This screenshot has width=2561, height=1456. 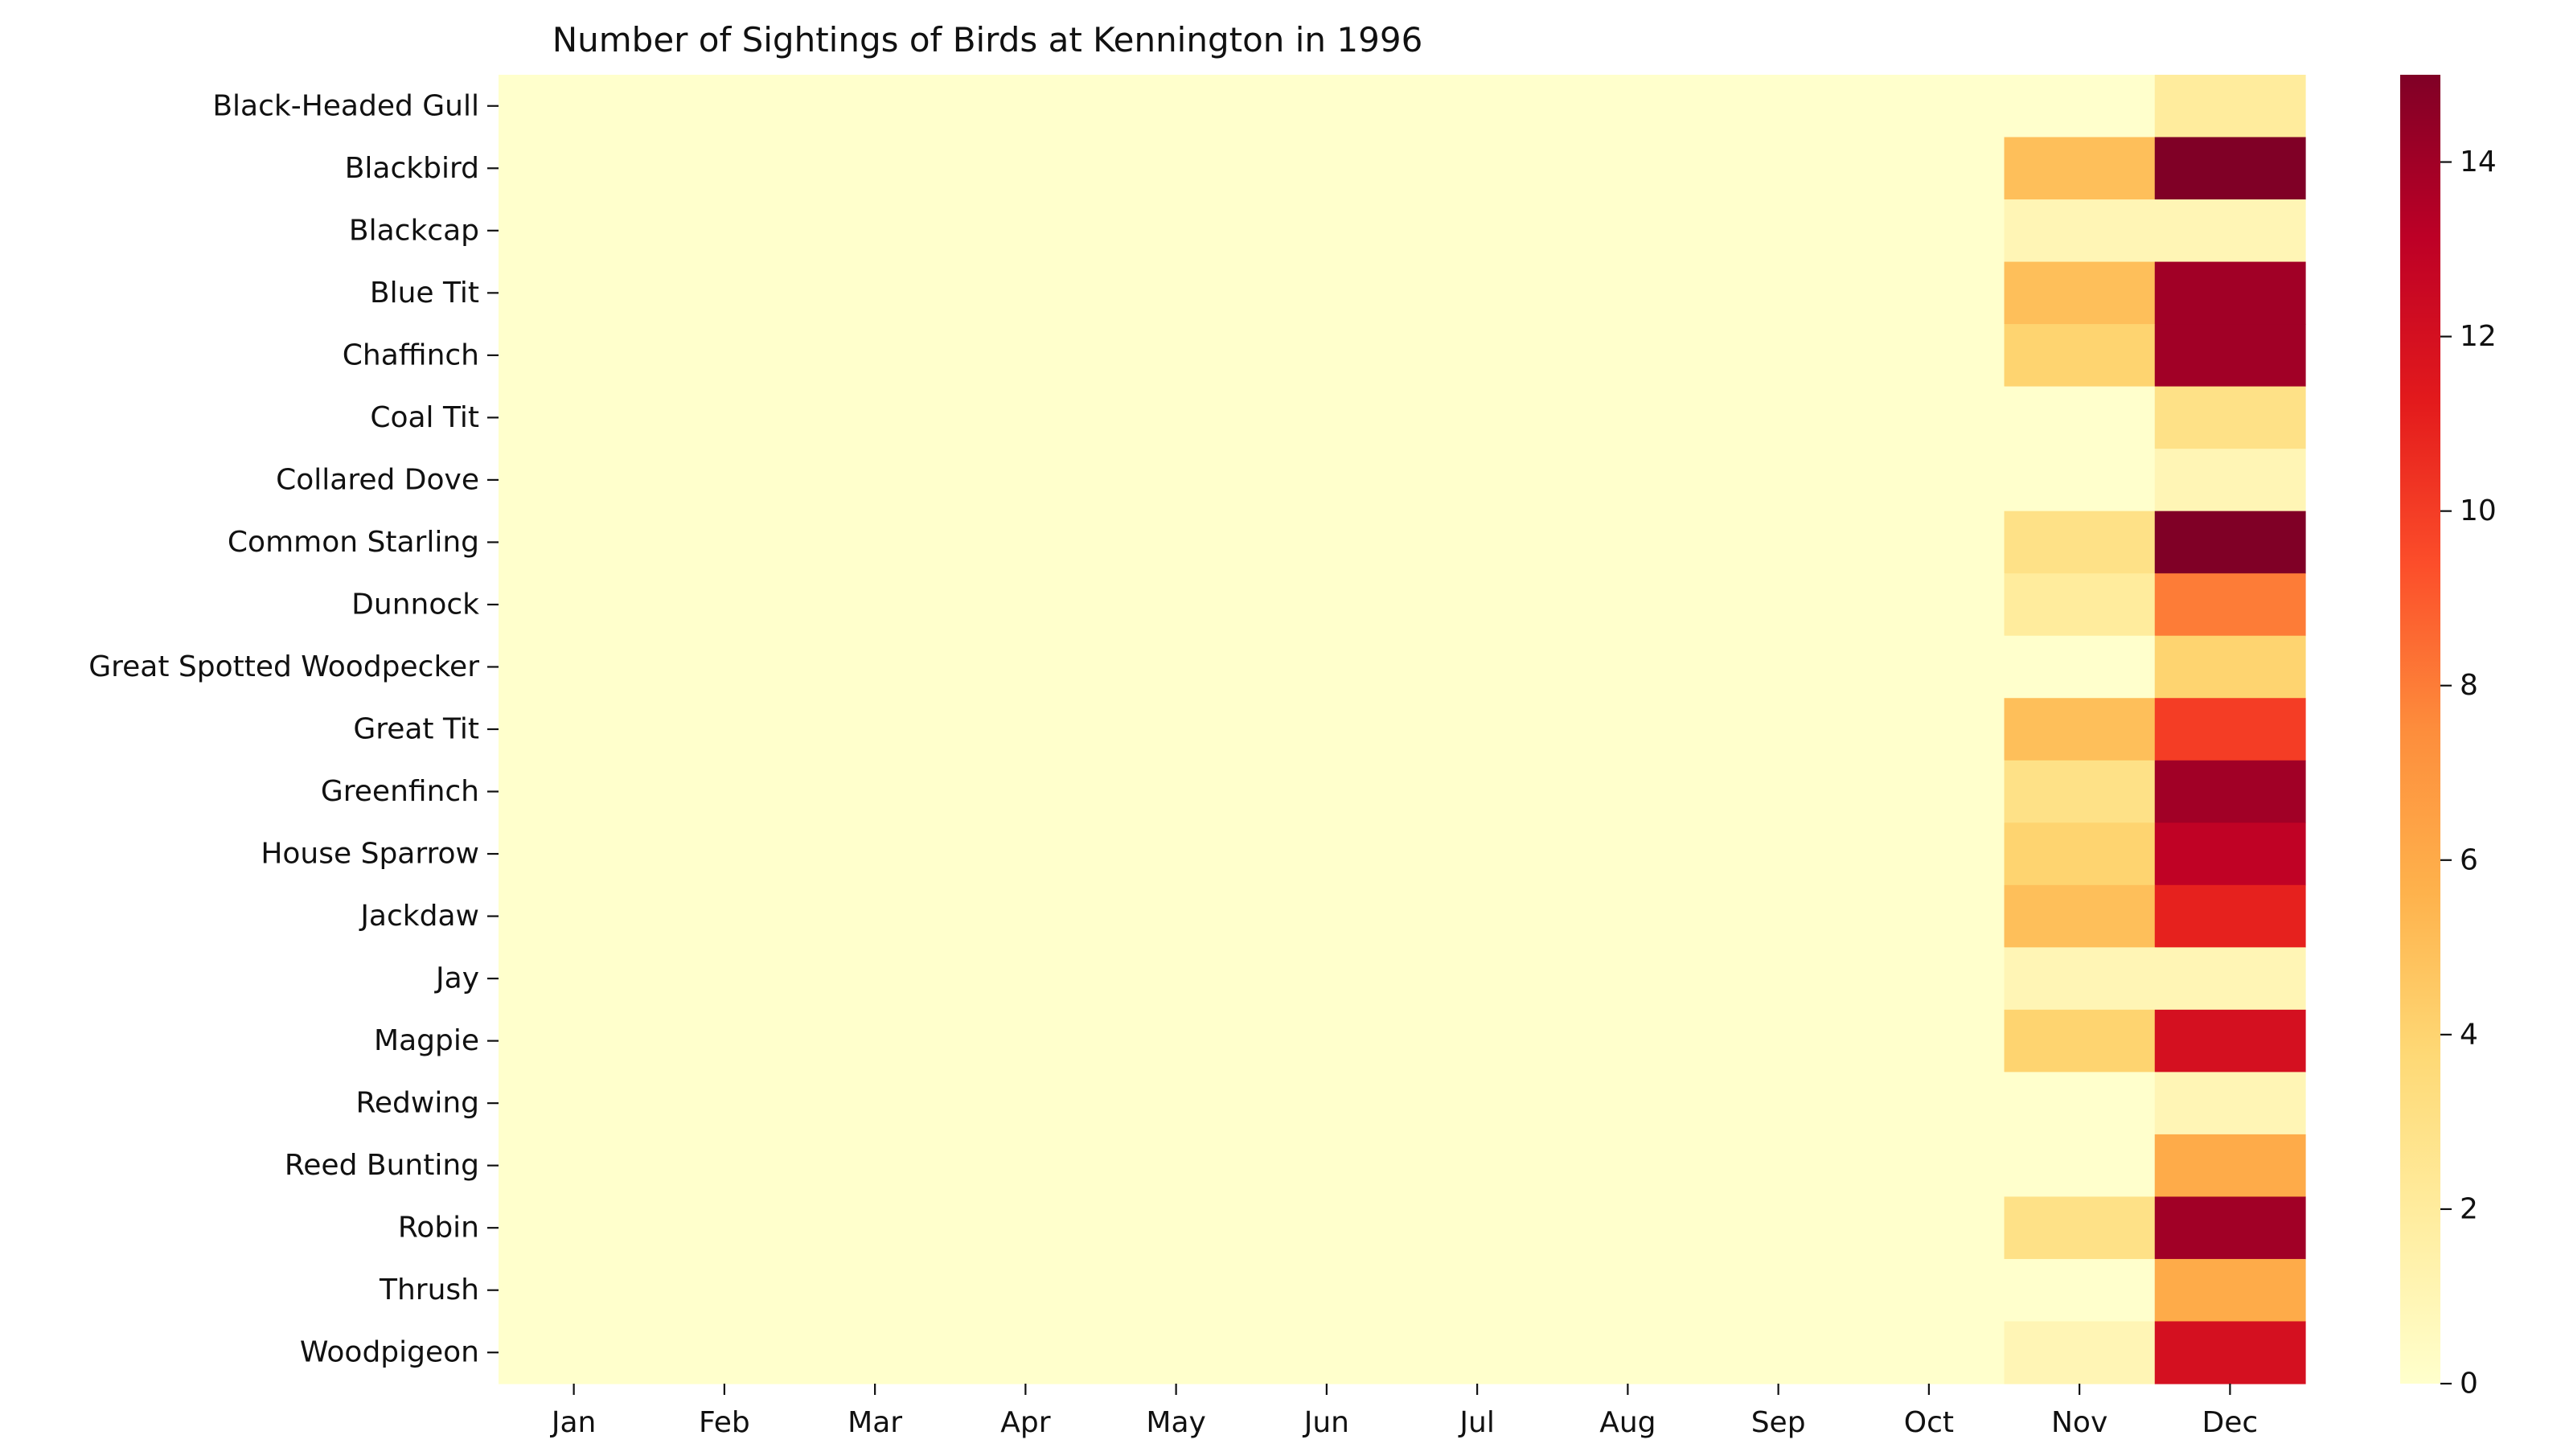 What do you see at coordinates (424, 417) in the screenshot?
I see `y-tick-label: Coal Tit` at bounding box center [424, 417].